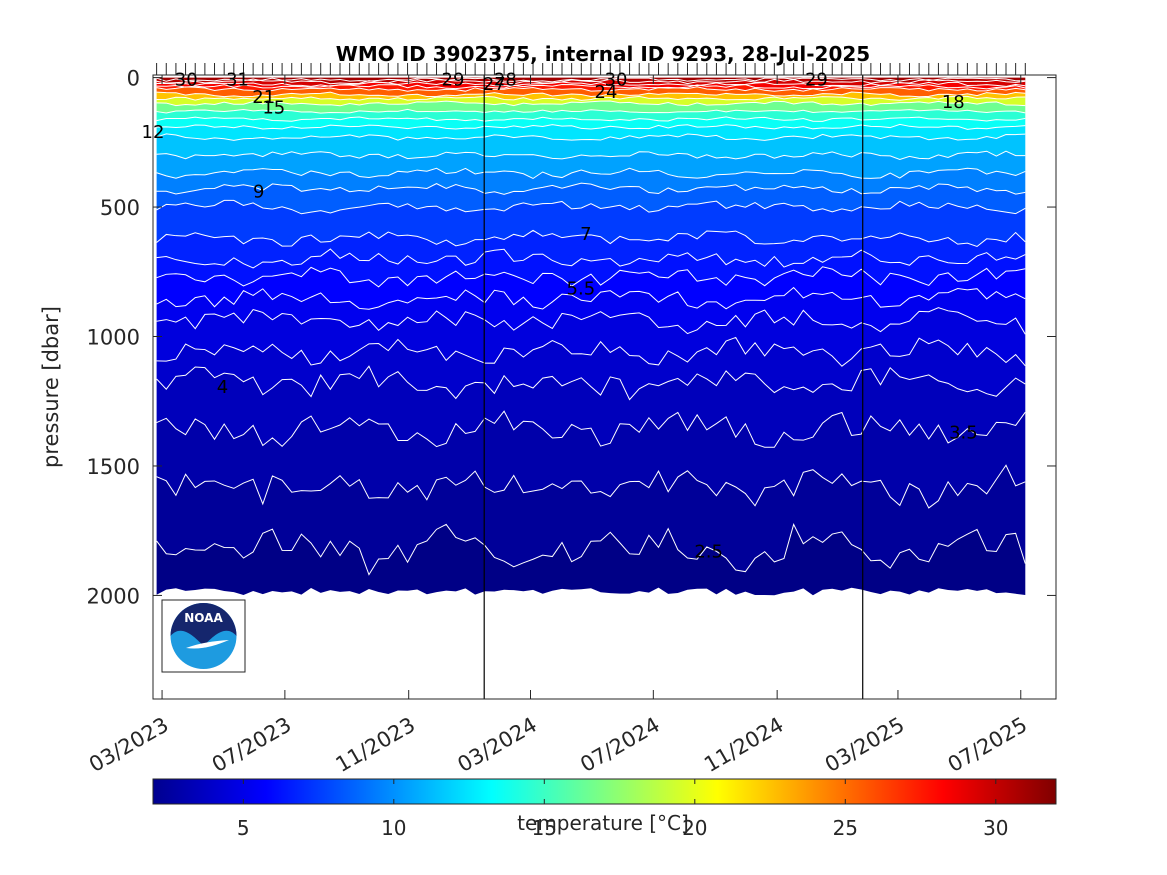  Describe the element at coordinates (258, 192) in the screenshot. I see `contour-label: 9` at that location.